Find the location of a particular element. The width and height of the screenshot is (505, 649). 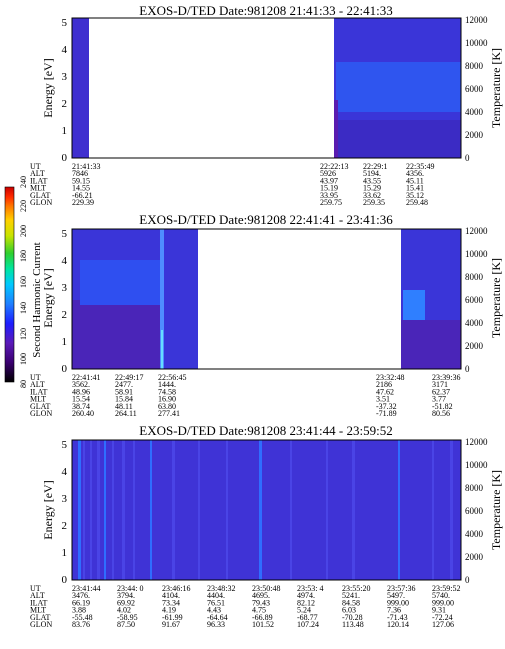

ephemeris-cell: -71.89 is located at coordinates (386, 413).